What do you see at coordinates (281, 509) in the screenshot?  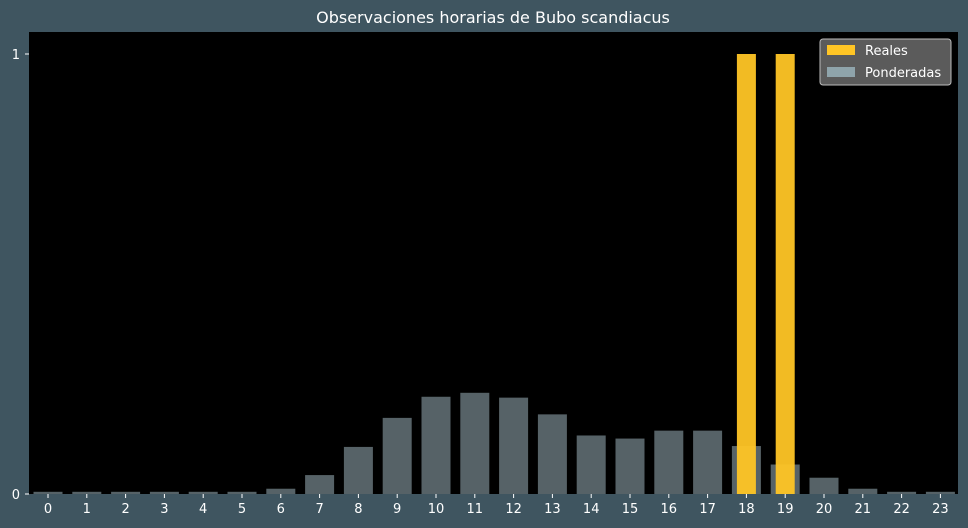 I see `x-tick-label-6: 6` at bounding box center [281, 509].